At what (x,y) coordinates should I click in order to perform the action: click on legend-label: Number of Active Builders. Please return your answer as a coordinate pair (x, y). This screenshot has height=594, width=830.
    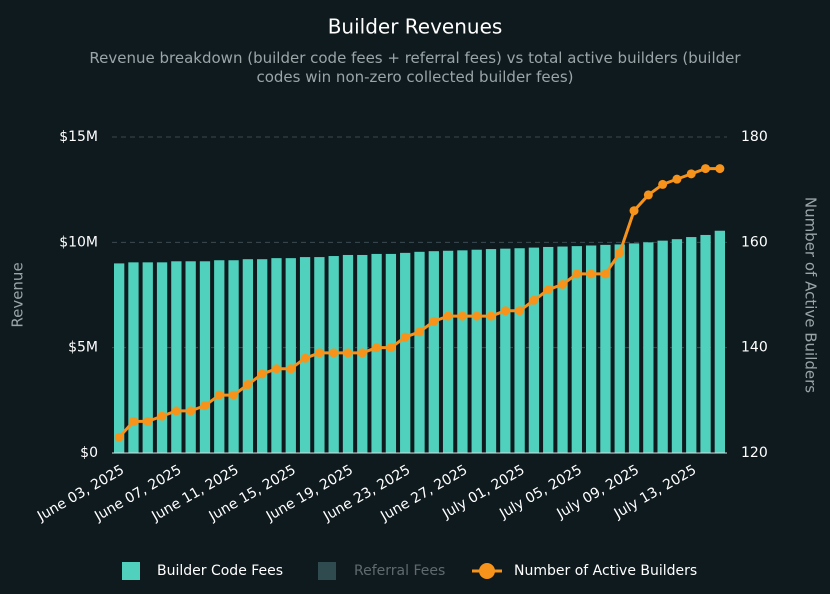
    Looking at the image, I should click on (605, 571).